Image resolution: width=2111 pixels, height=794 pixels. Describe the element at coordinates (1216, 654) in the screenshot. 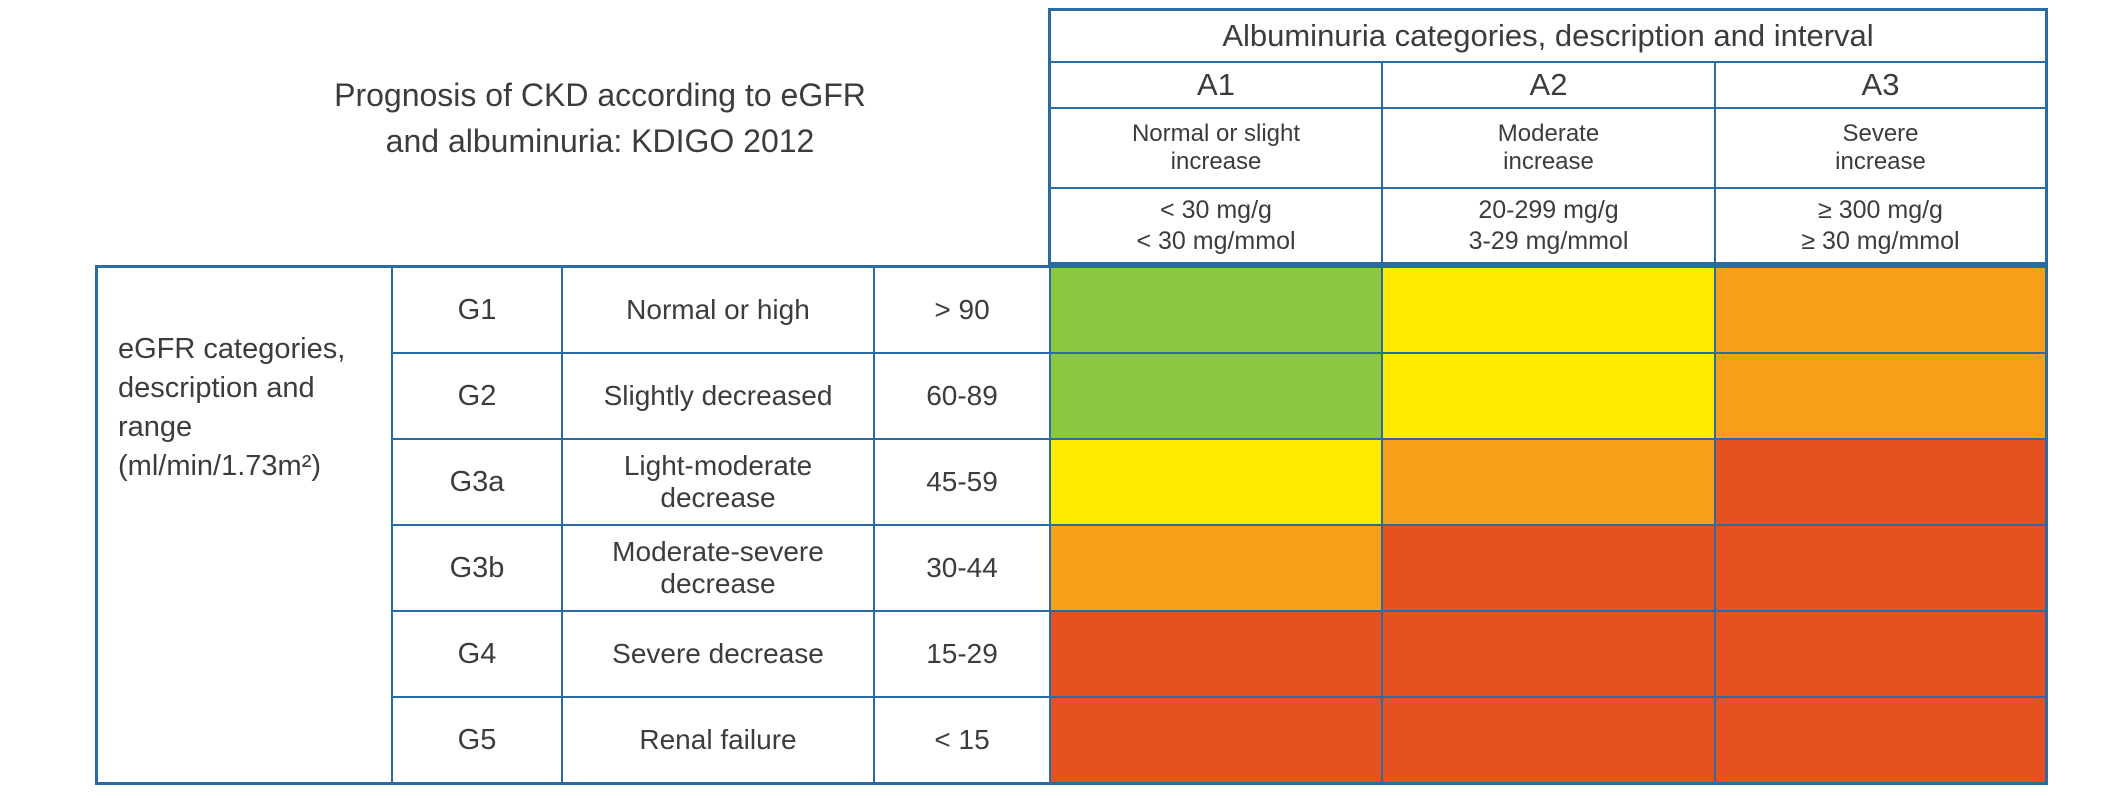

I see `risk-cell-g4-a1` at that location.